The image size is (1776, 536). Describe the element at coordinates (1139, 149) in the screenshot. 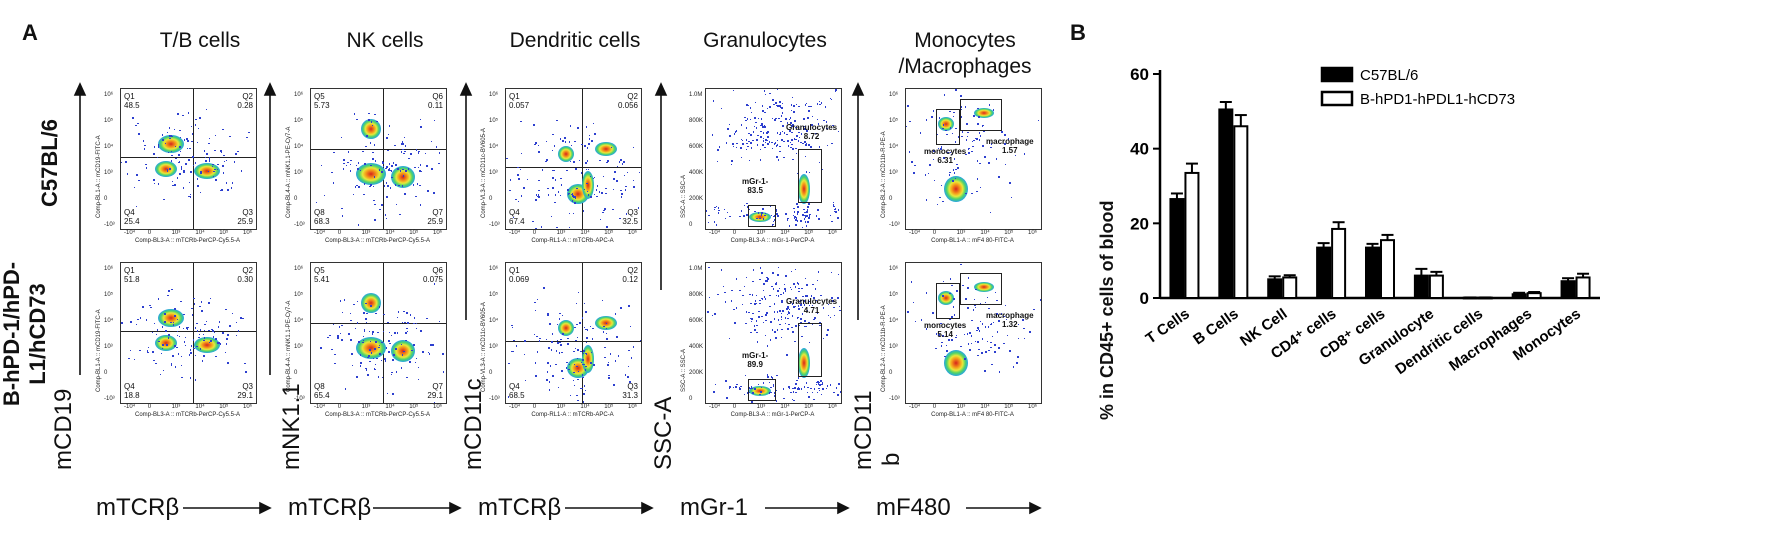

I see `y-tick-label: 40` at that location.